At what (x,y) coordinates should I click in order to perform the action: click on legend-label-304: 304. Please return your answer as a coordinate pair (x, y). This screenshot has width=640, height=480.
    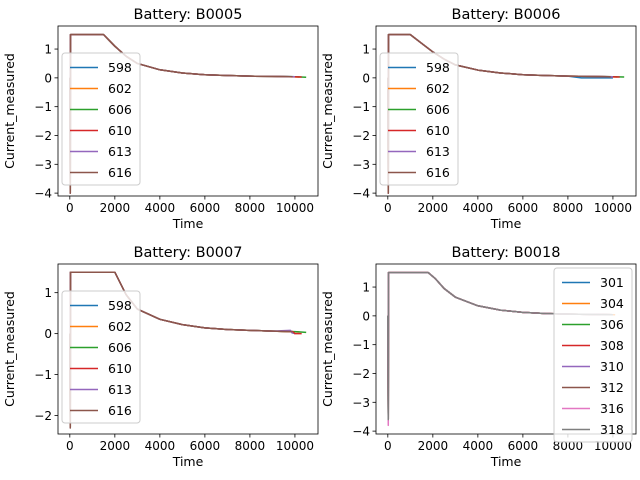
    Looking at the image, I should click on (612, 303).